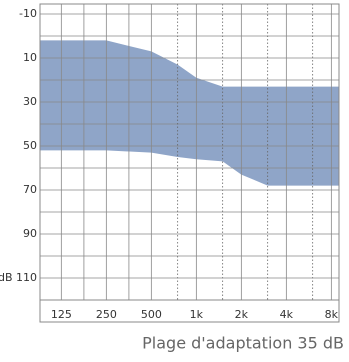 The image size is (349, 362). I want to click on y-tick-label: 50, so click(30, 145).